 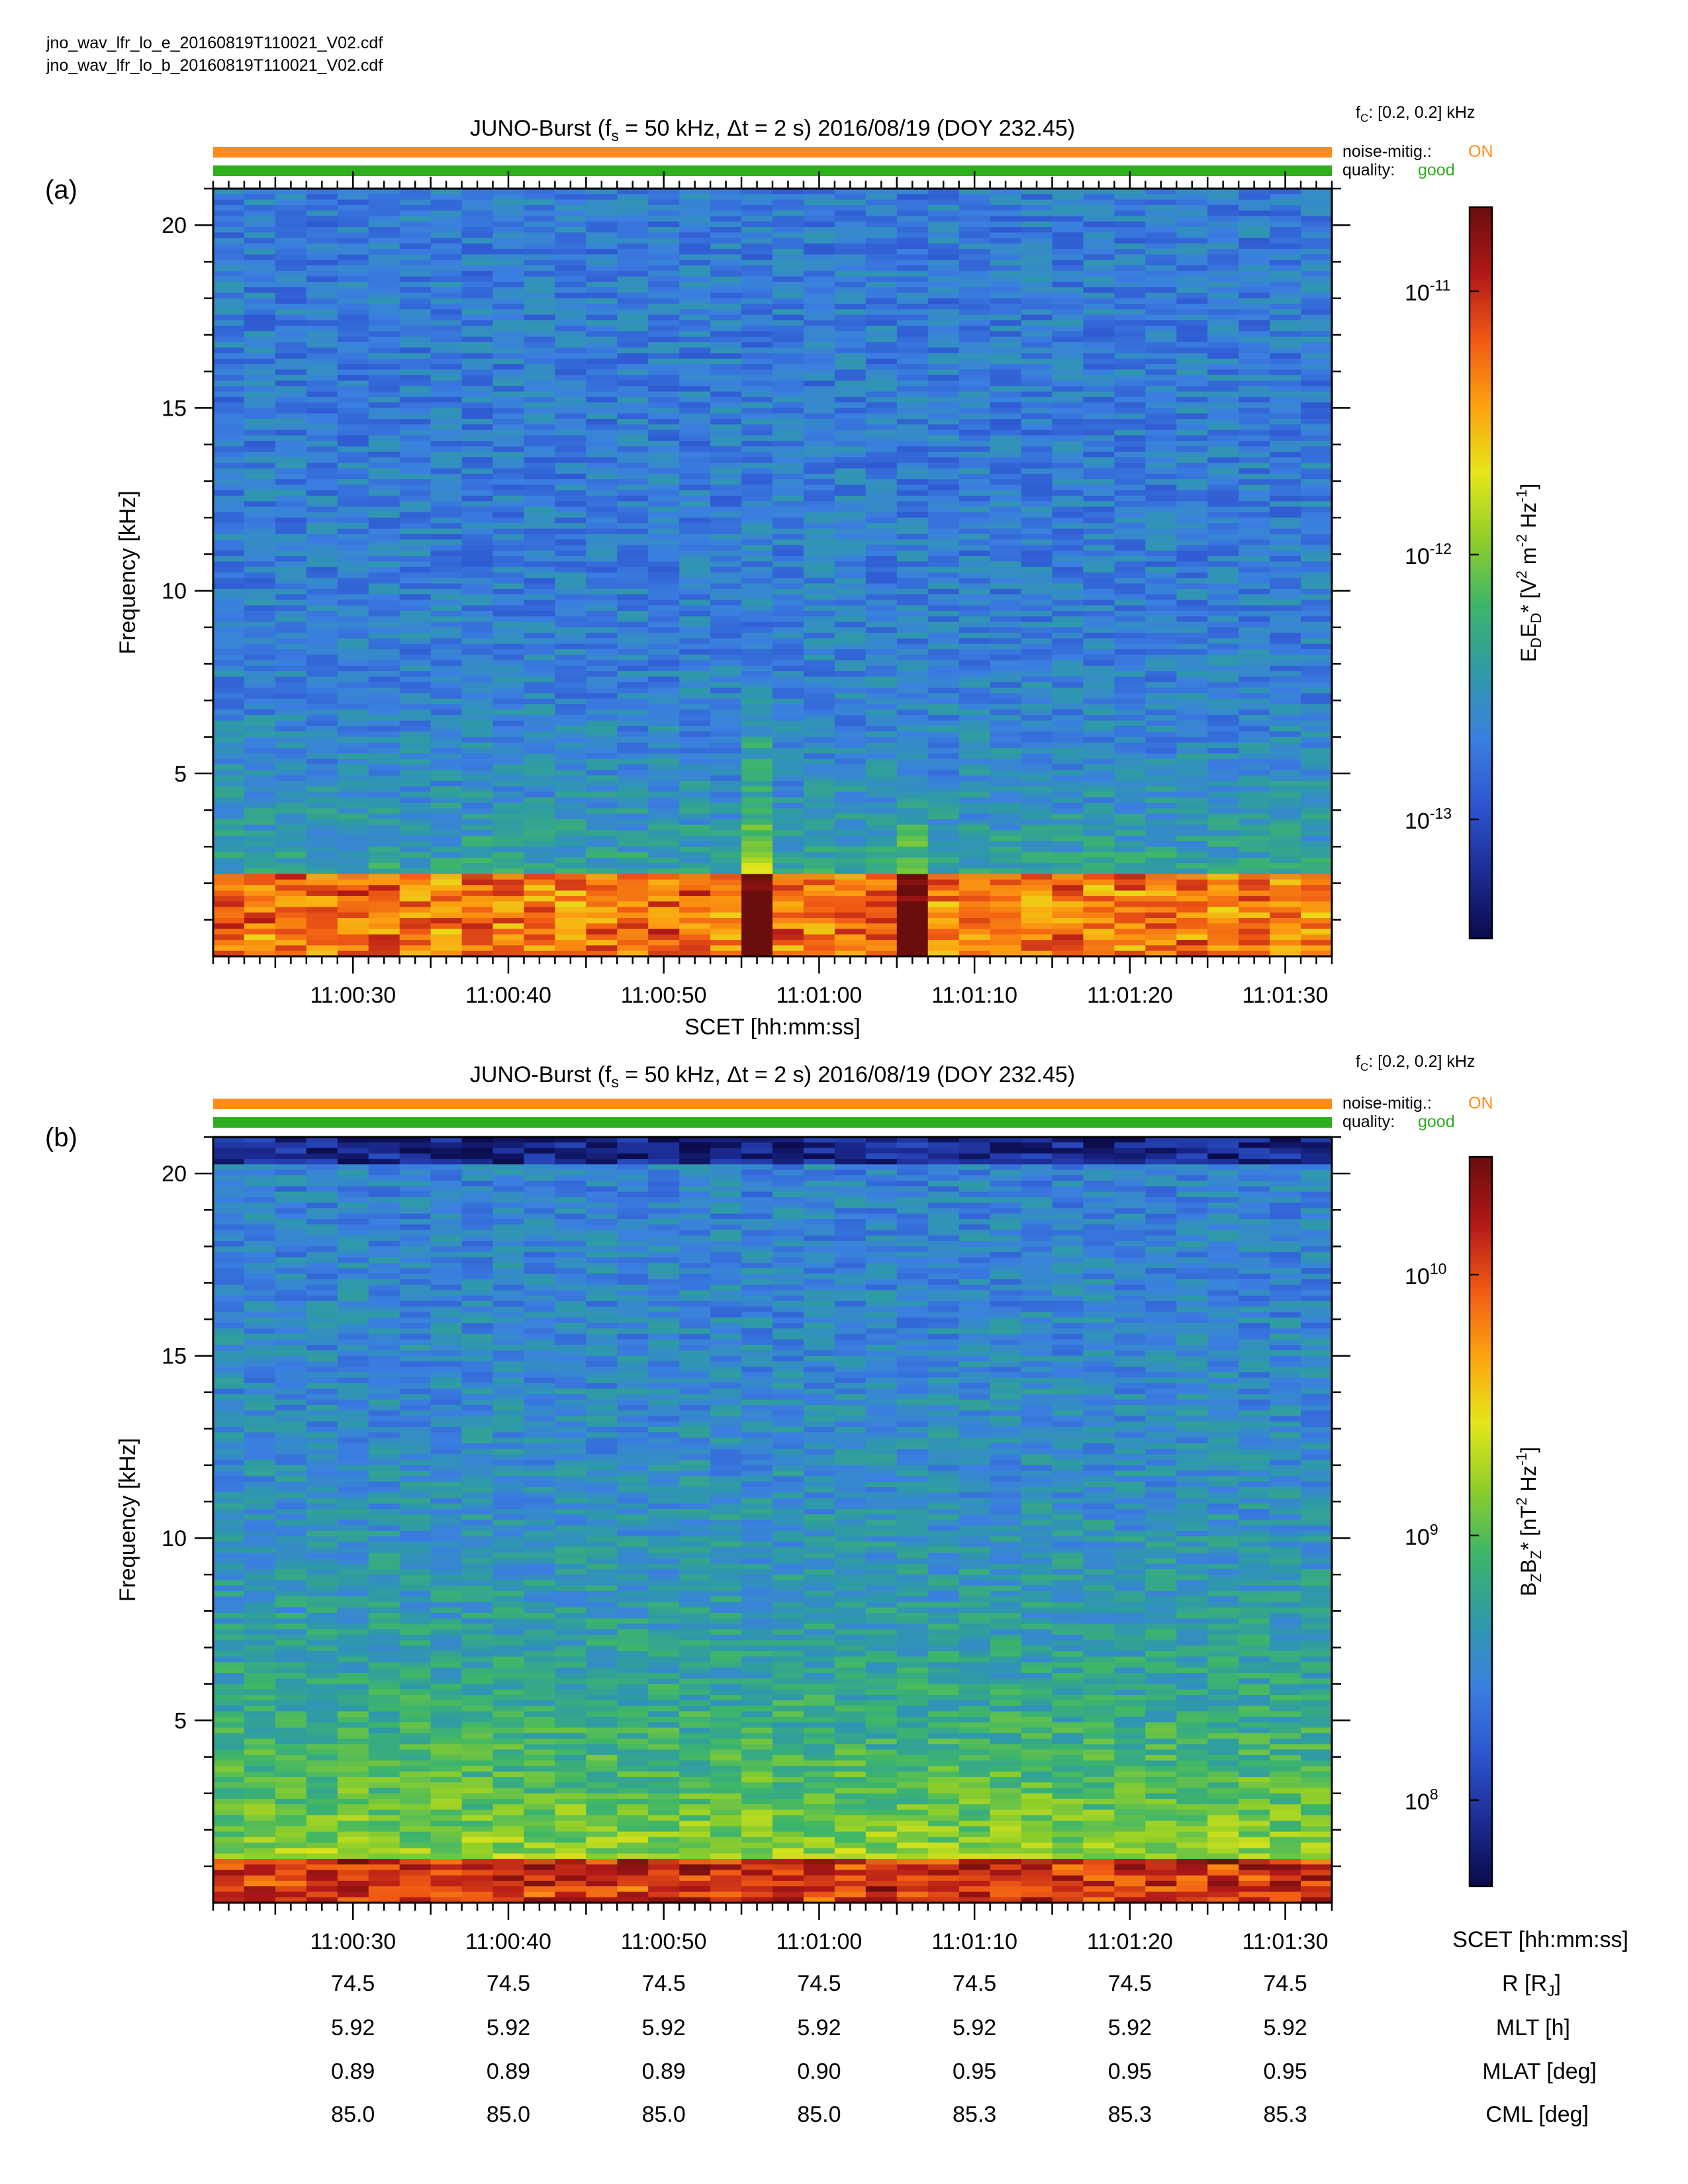 What do you see at coordinates (1528, 573) in the screenshot?
I see `colorbar-label: EDED* [V2 m-2 Hz-1]` at bounding box center [1528, 573].